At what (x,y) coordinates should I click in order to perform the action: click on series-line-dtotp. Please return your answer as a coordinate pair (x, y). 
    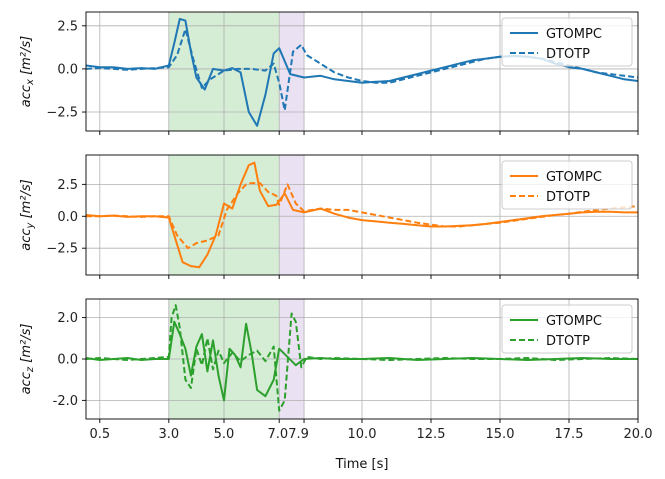
    Looking at the image, I should click on (362, 216).